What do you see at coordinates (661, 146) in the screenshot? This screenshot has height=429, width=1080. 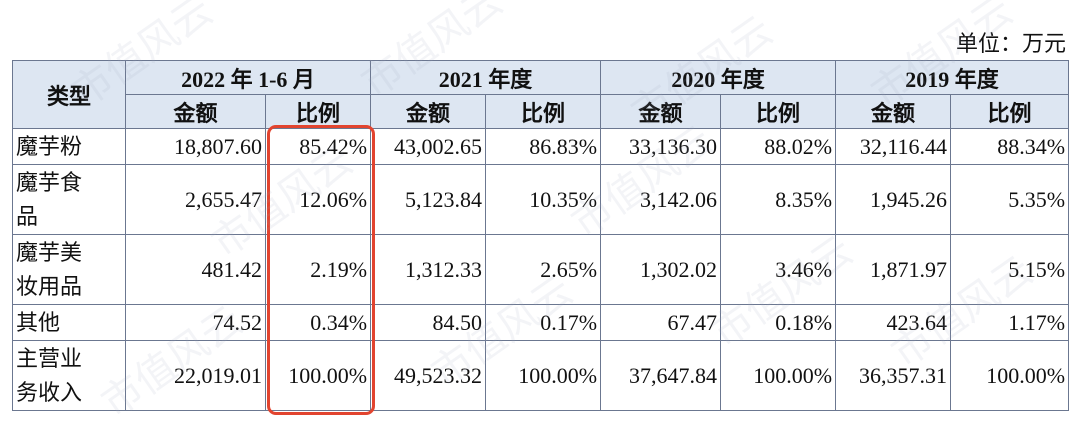 I see `value-cell: 33,136.30` at bounding box center [661, 146].